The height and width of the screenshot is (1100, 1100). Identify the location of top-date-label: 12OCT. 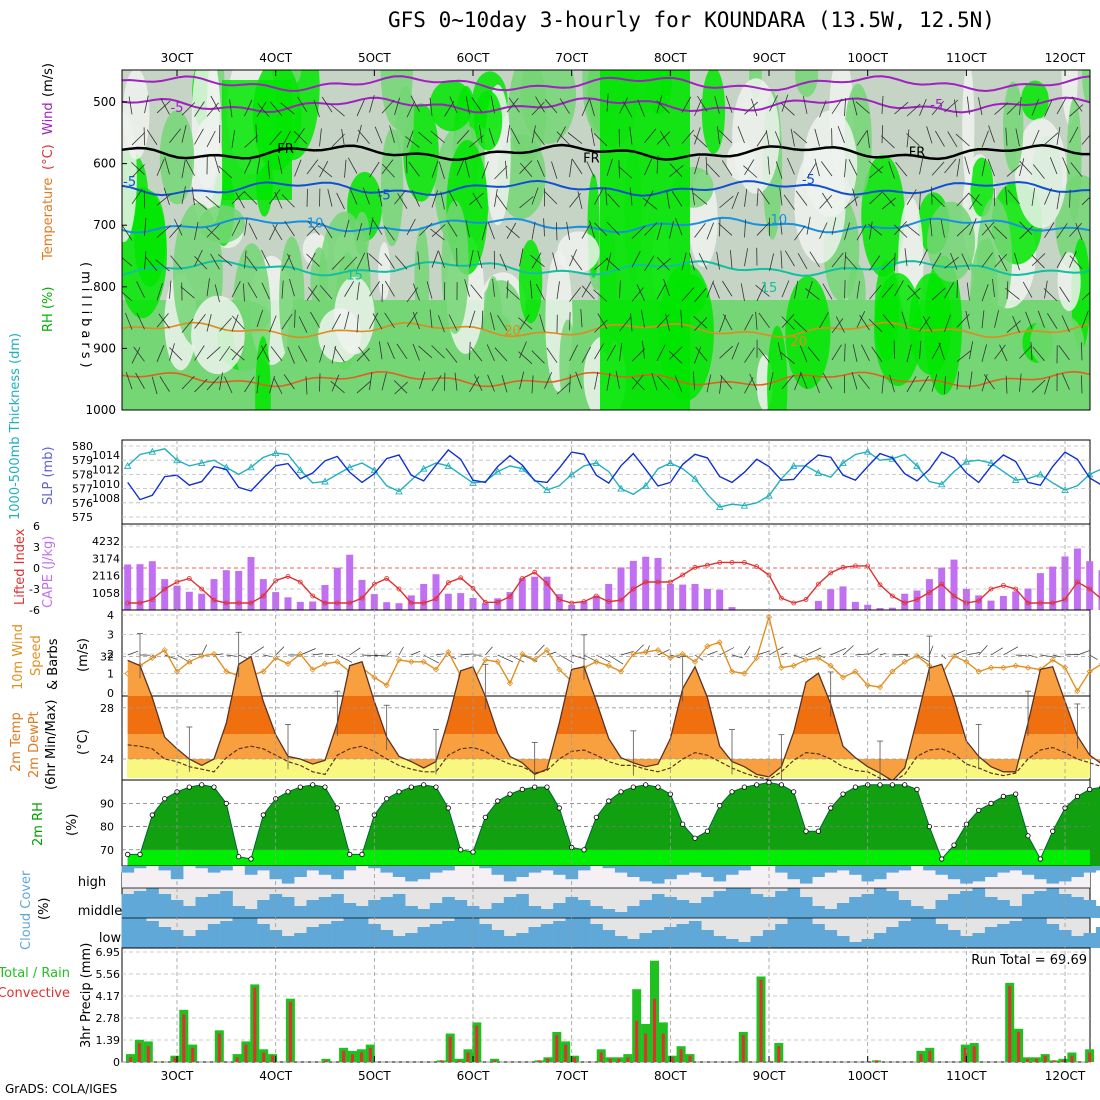
(1065, 58).